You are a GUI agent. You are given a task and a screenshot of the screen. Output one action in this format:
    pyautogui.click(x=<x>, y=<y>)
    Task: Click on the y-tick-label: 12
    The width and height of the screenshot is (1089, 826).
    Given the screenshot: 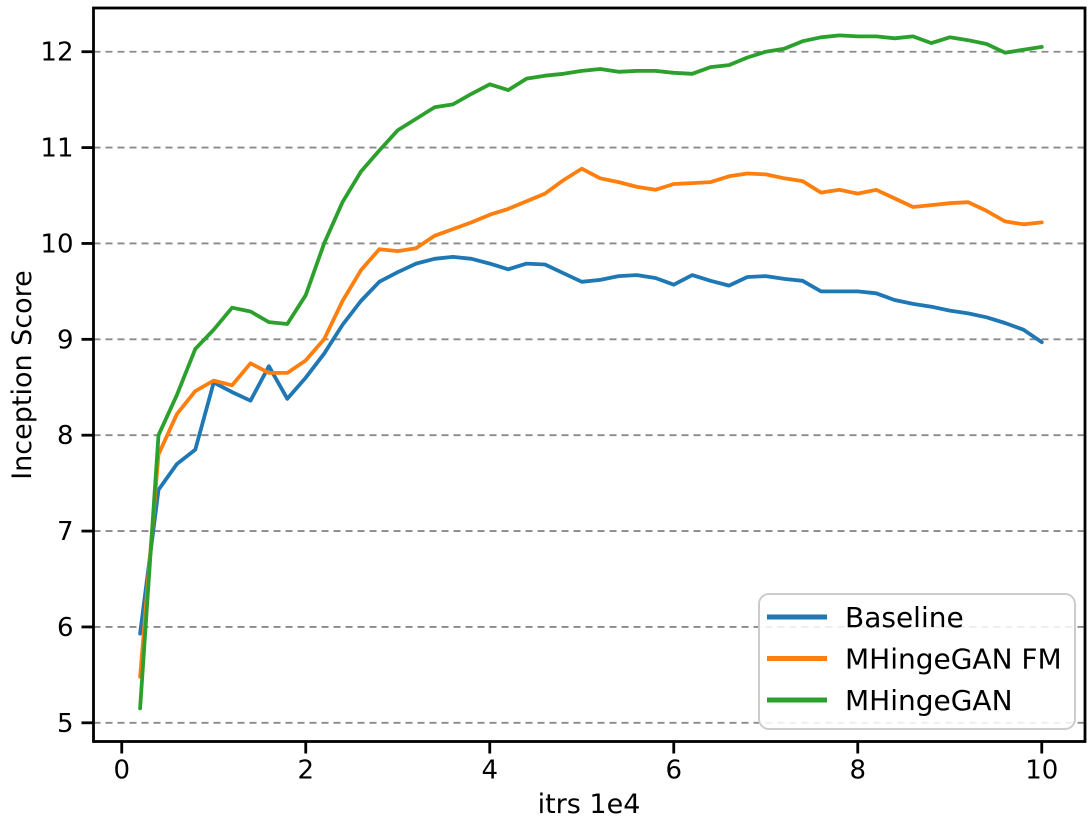 What is the action you would take?
    pyautogui.click(x=56, y=53)
    